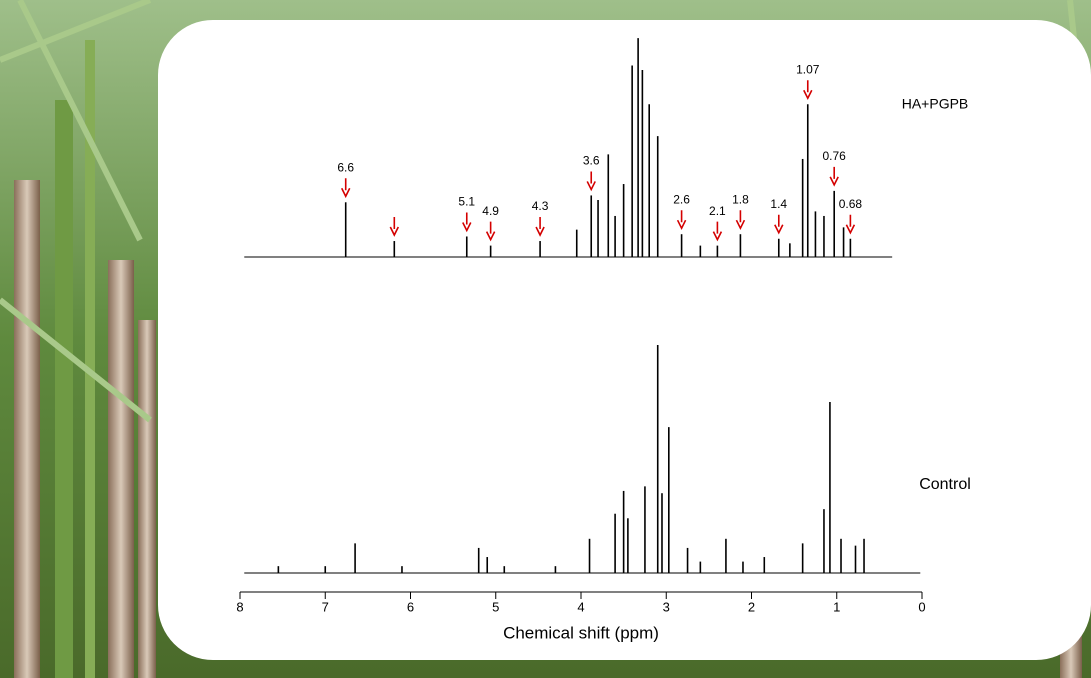 This screenshot has height=678, width=1091. Describe the element at coordinates (540, 206) in the screenshot. I see `annotation: 4.3` at that location.